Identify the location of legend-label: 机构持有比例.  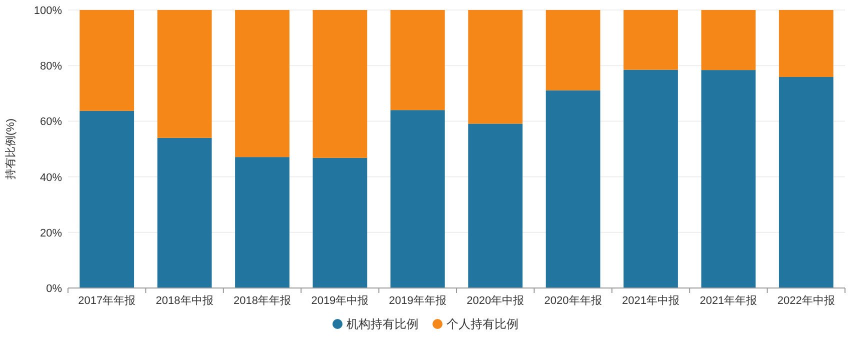
(382, 324).